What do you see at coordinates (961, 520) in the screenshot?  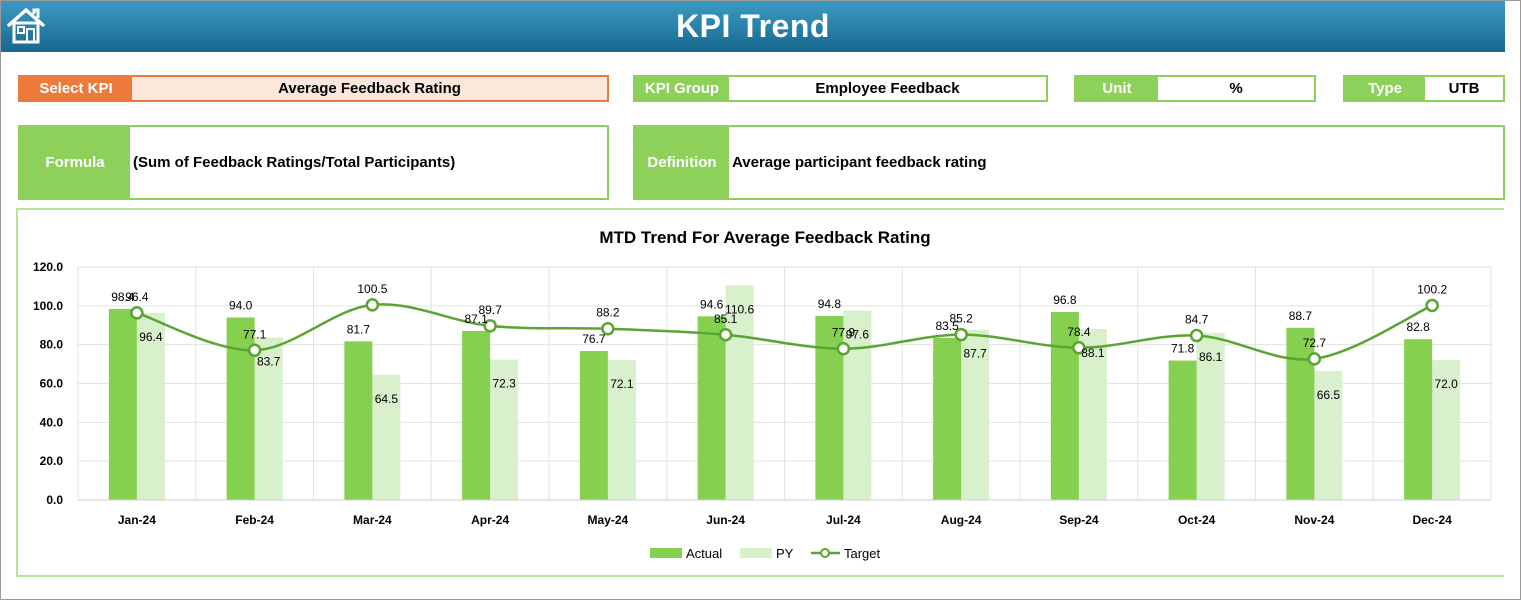 I see `x-tick-label: Aug-24` at bounding box center [961, 520].